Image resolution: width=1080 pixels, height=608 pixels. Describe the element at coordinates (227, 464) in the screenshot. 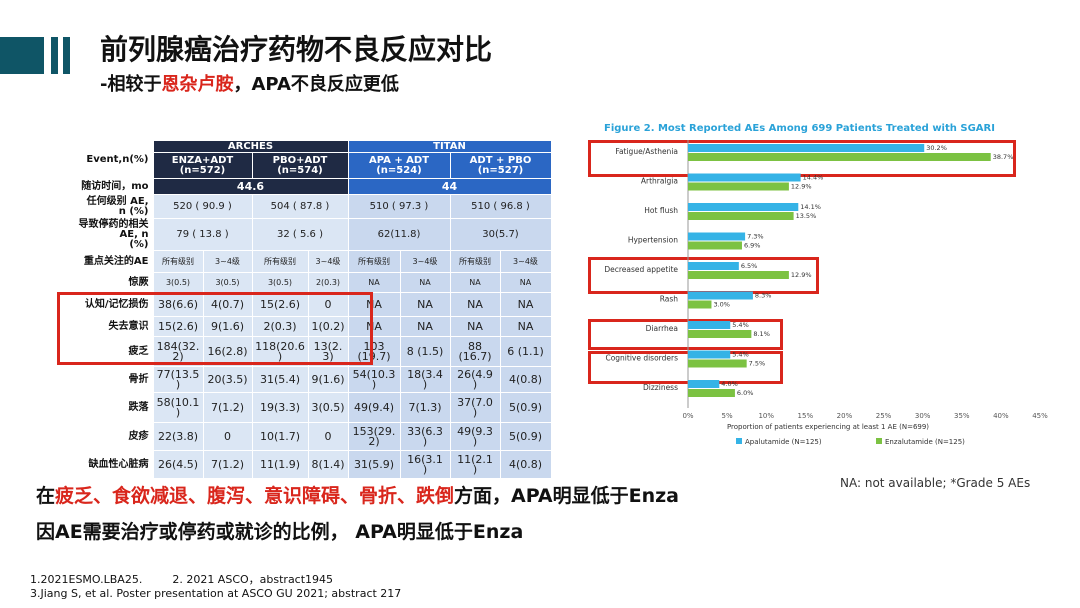

I see `table-cell: 7(1.2)` at that location.